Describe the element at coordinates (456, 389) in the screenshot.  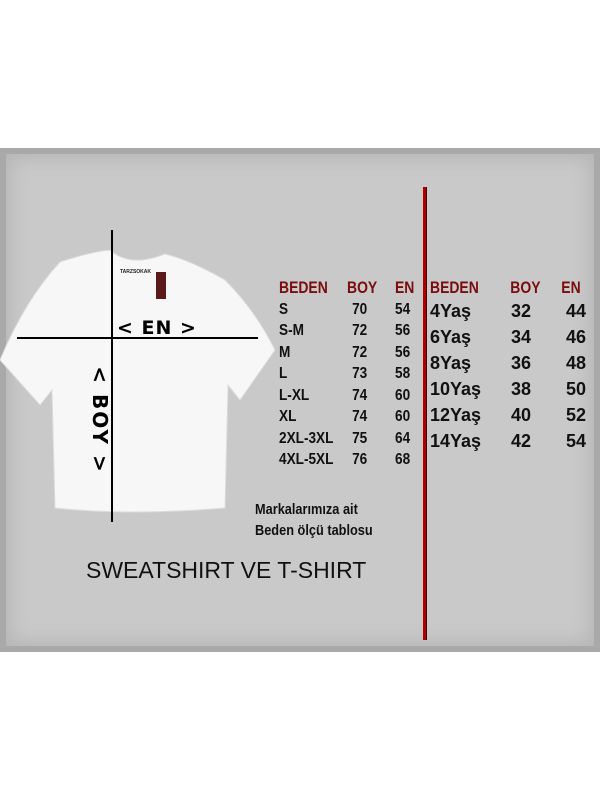
I see `size-cell: 10Yaş` at that location.